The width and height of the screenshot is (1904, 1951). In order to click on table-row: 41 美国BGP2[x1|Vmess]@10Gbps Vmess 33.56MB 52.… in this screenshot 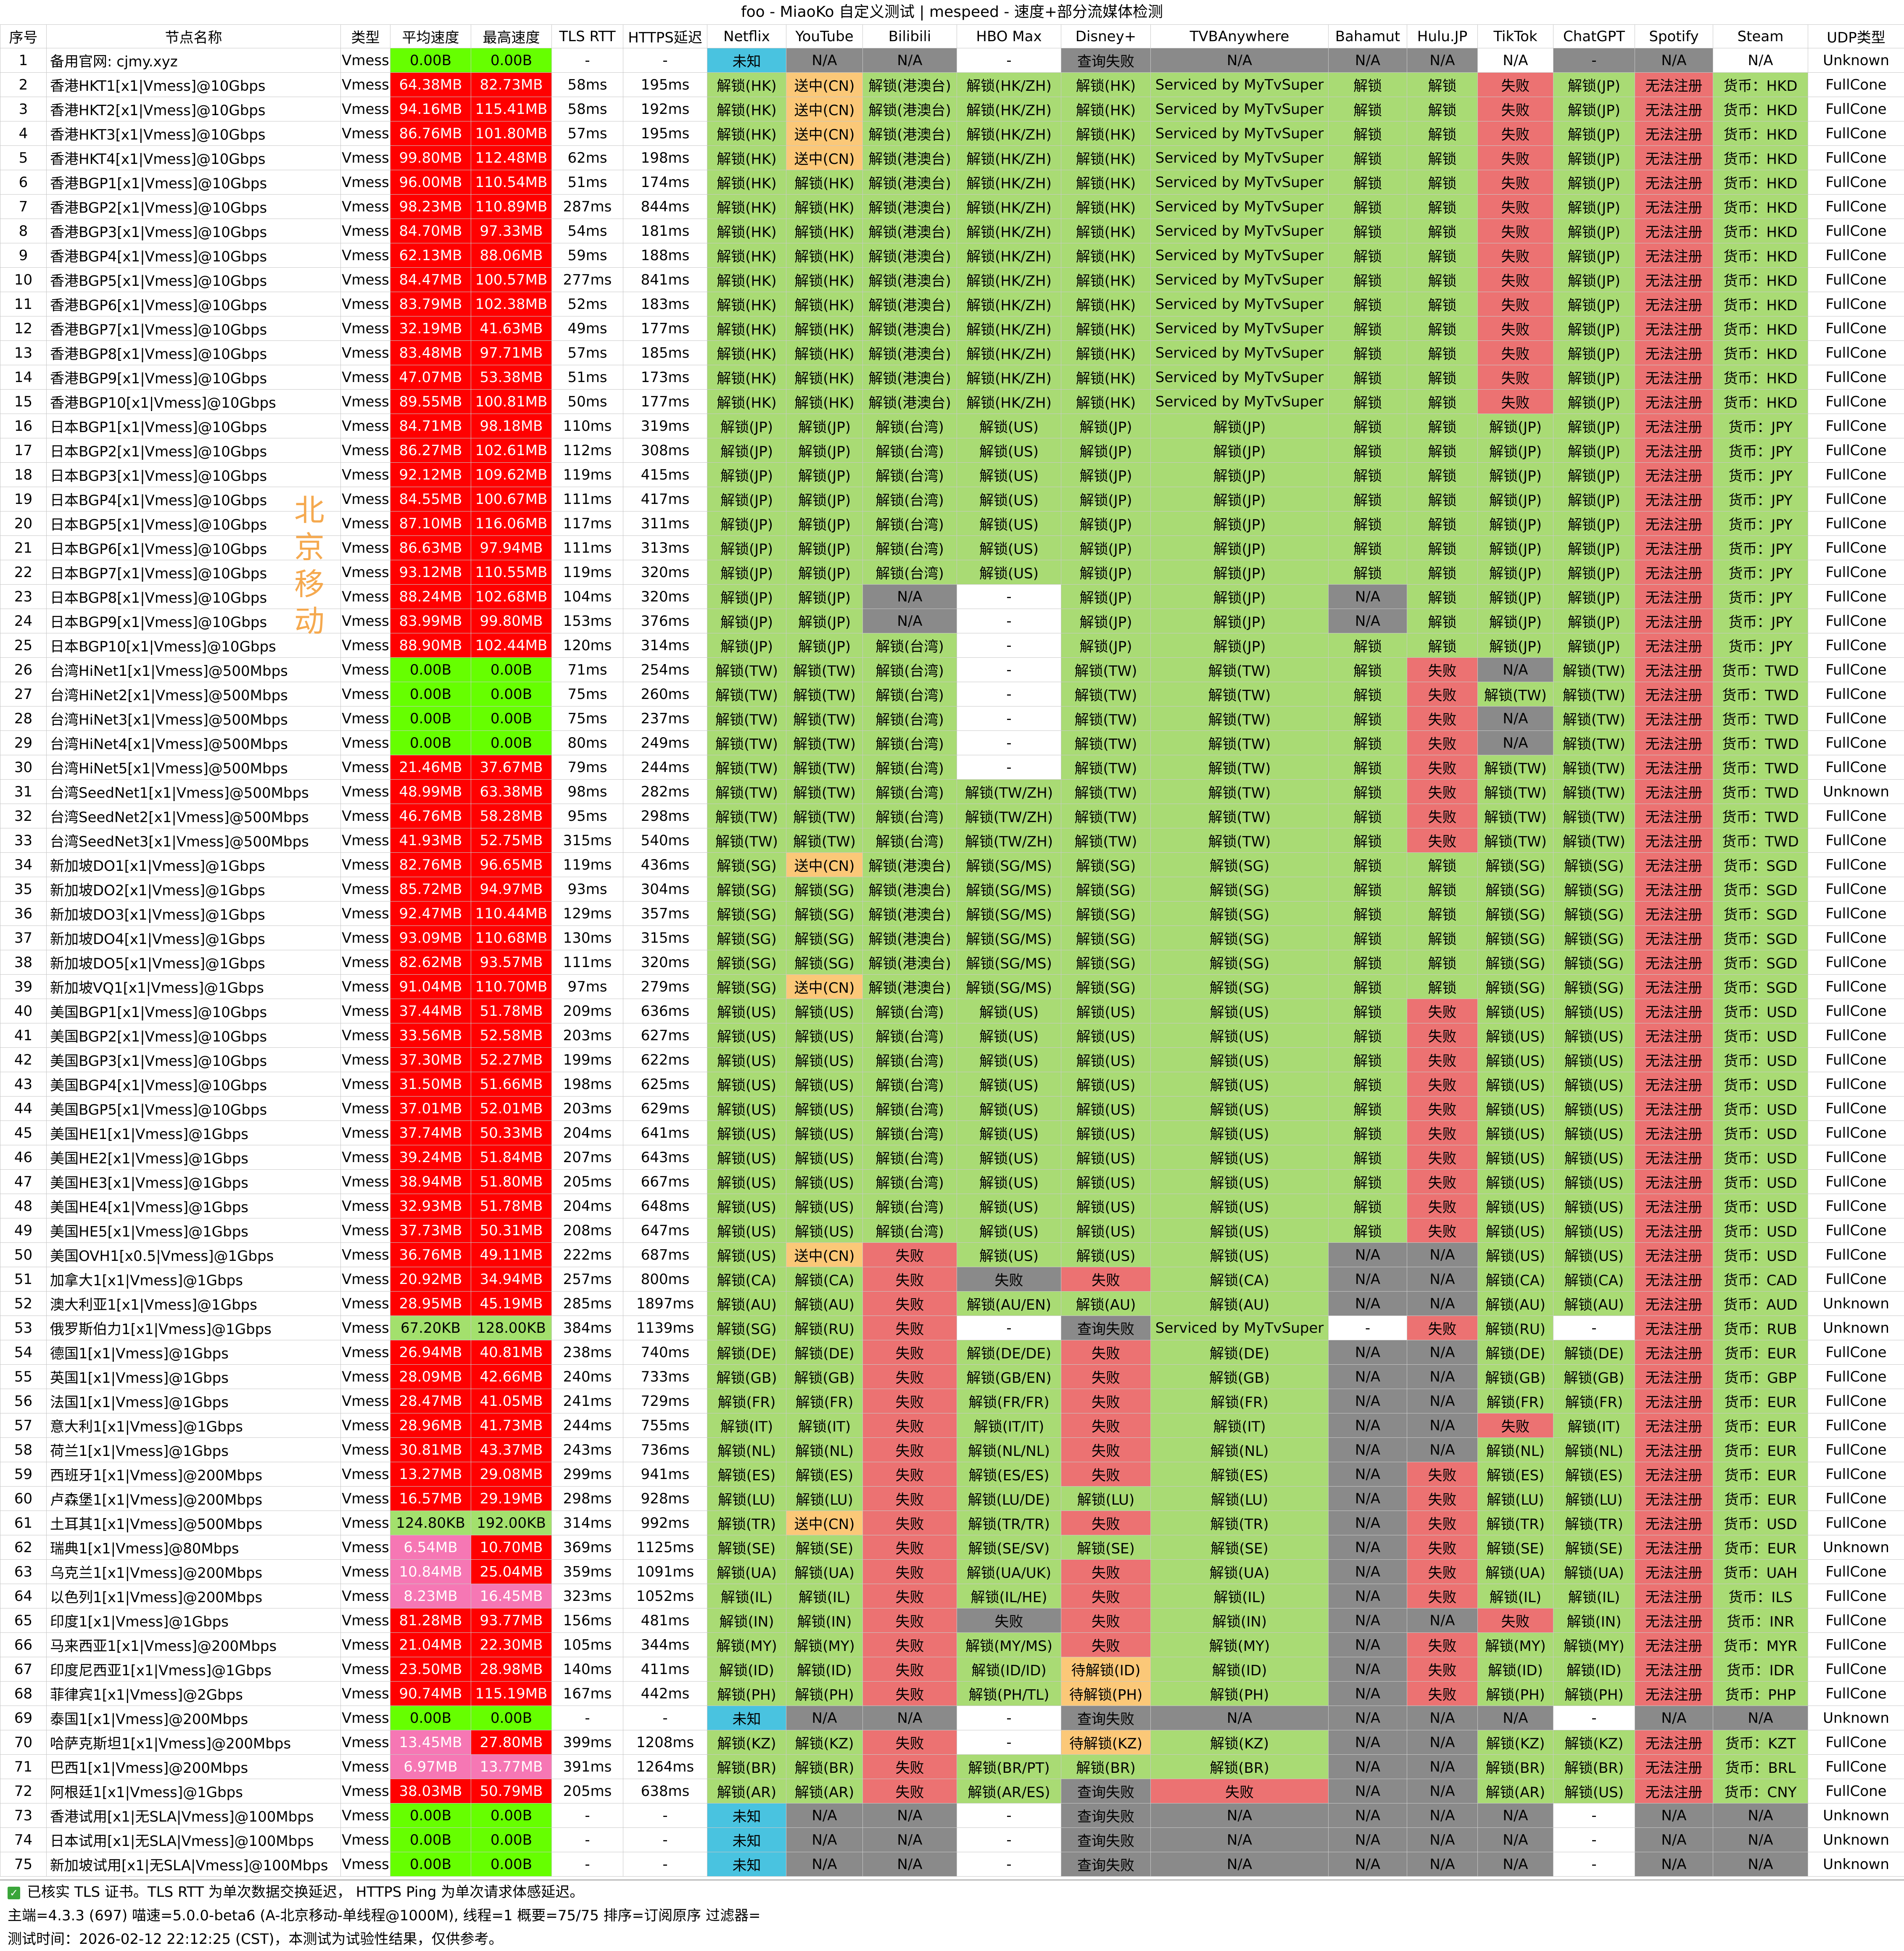, I will do `click(952, 1035)`.